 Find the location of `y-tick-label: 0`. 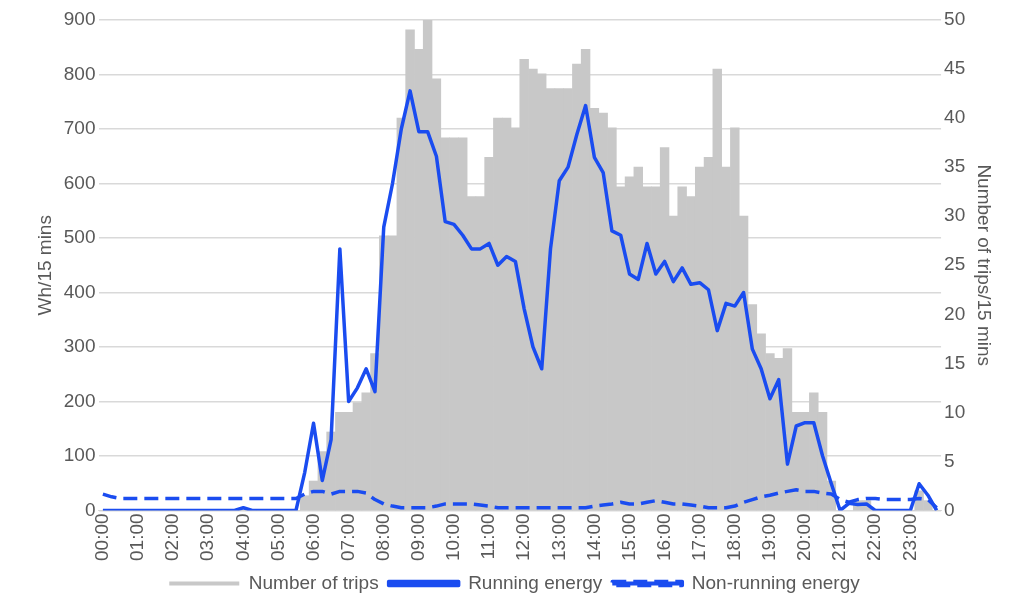

y-tick-label: 0 is located at coordinates (90, 509).